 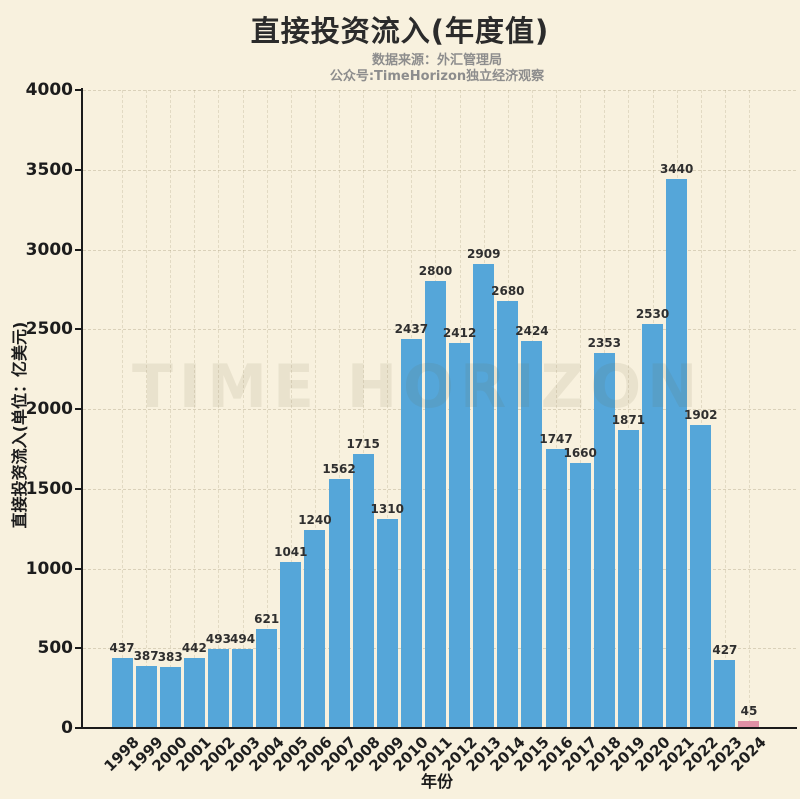 I want to click on bar-2005, so click(x=291, y=644).